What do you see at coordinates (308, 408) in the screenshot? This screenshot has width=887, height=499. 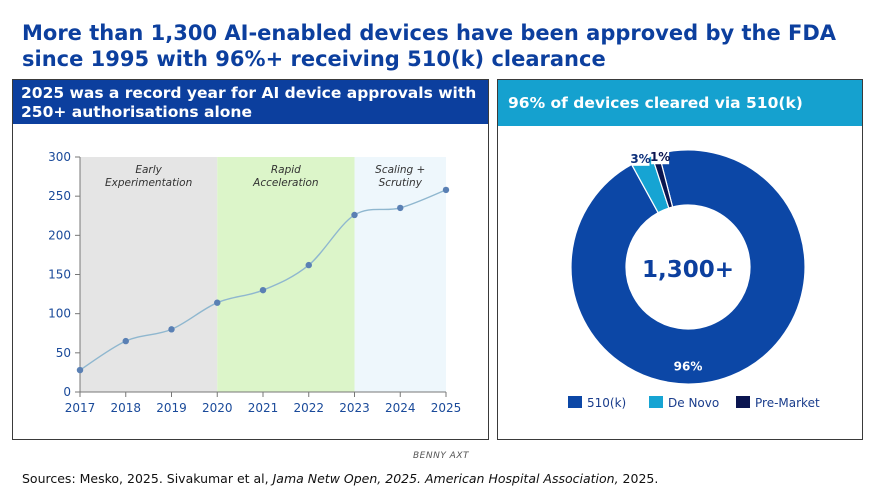 I see `x-tick-label: 2022` at bounding box center [308, 408].